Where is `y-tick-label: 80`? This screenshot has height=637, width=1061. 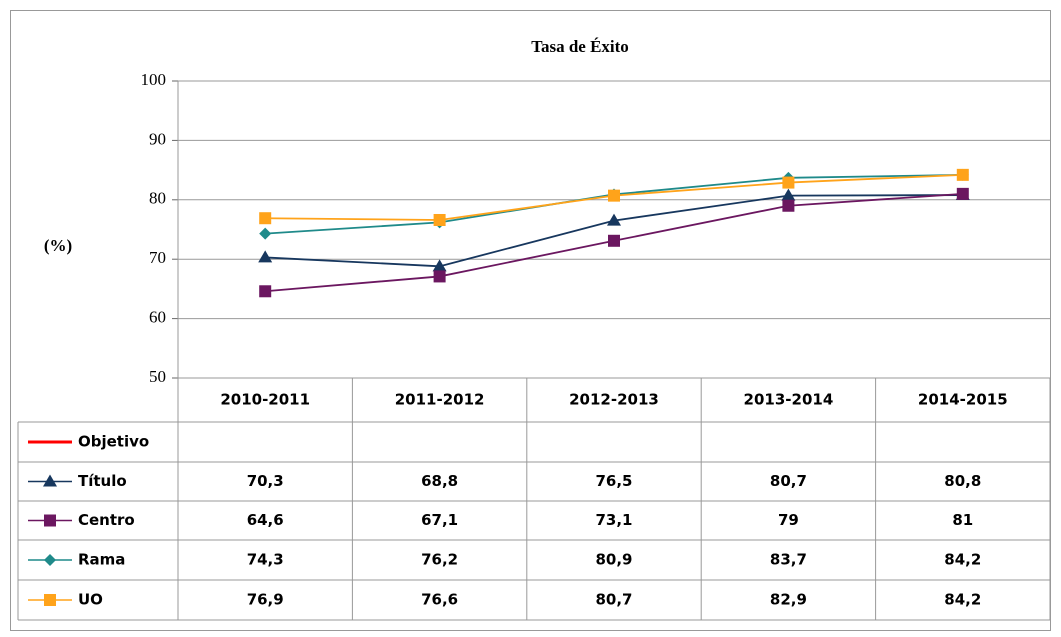 y-tick-label: 80 is located at coordinates (157, 198).